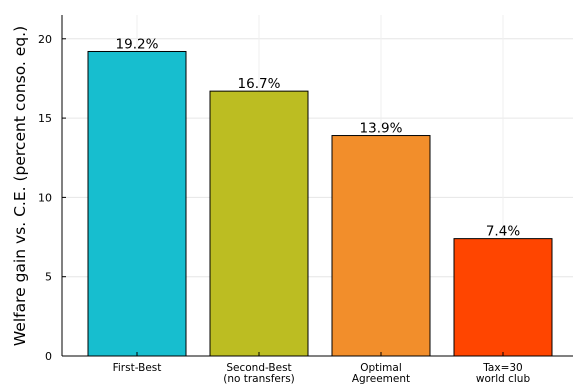 The image size is (573, 385). What do you see at coordinates (381, 379) in the screenshot?
I see `x-tick-label: Agreement` at bounding box center [381, 379].